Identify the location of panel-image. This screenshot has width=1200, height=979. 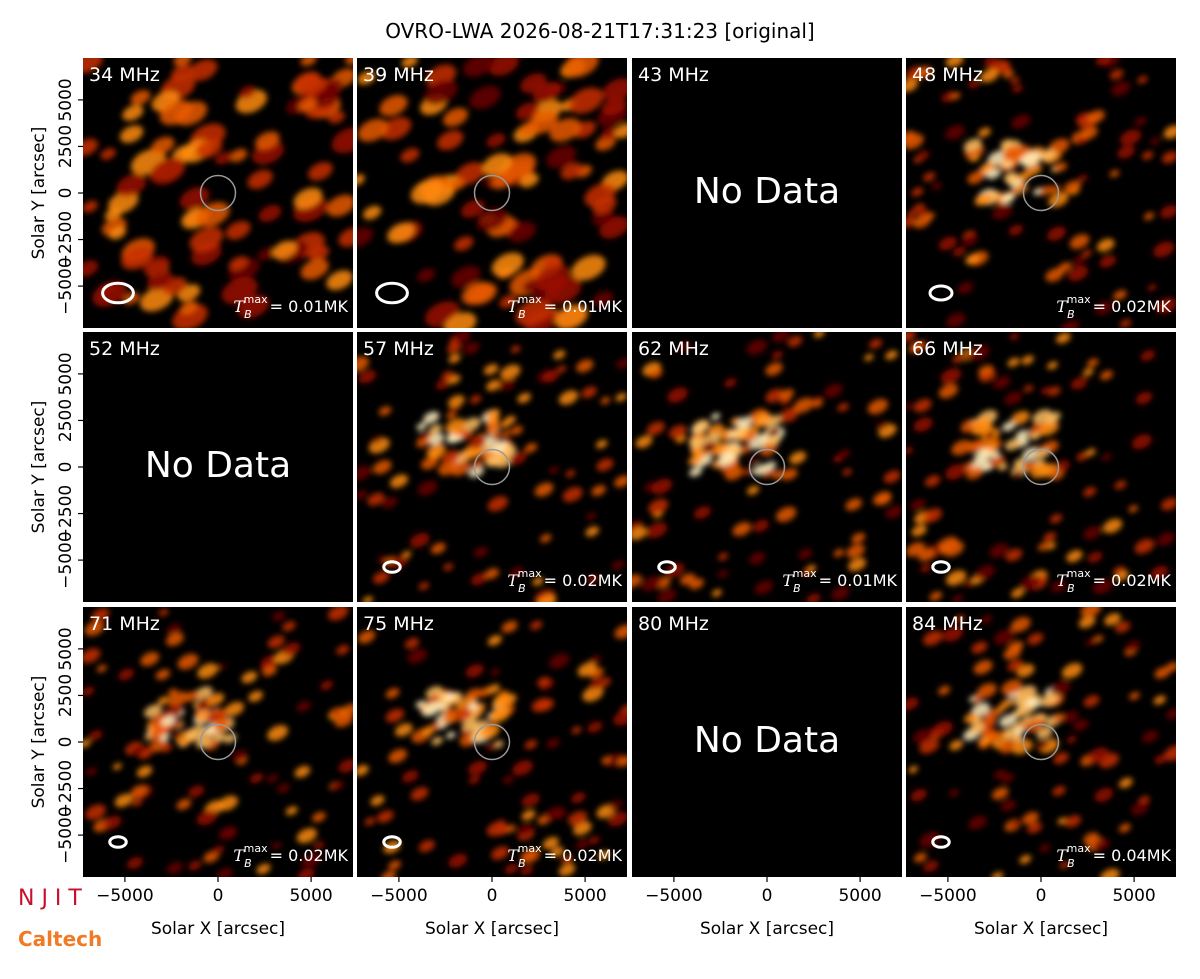
(492, 193).